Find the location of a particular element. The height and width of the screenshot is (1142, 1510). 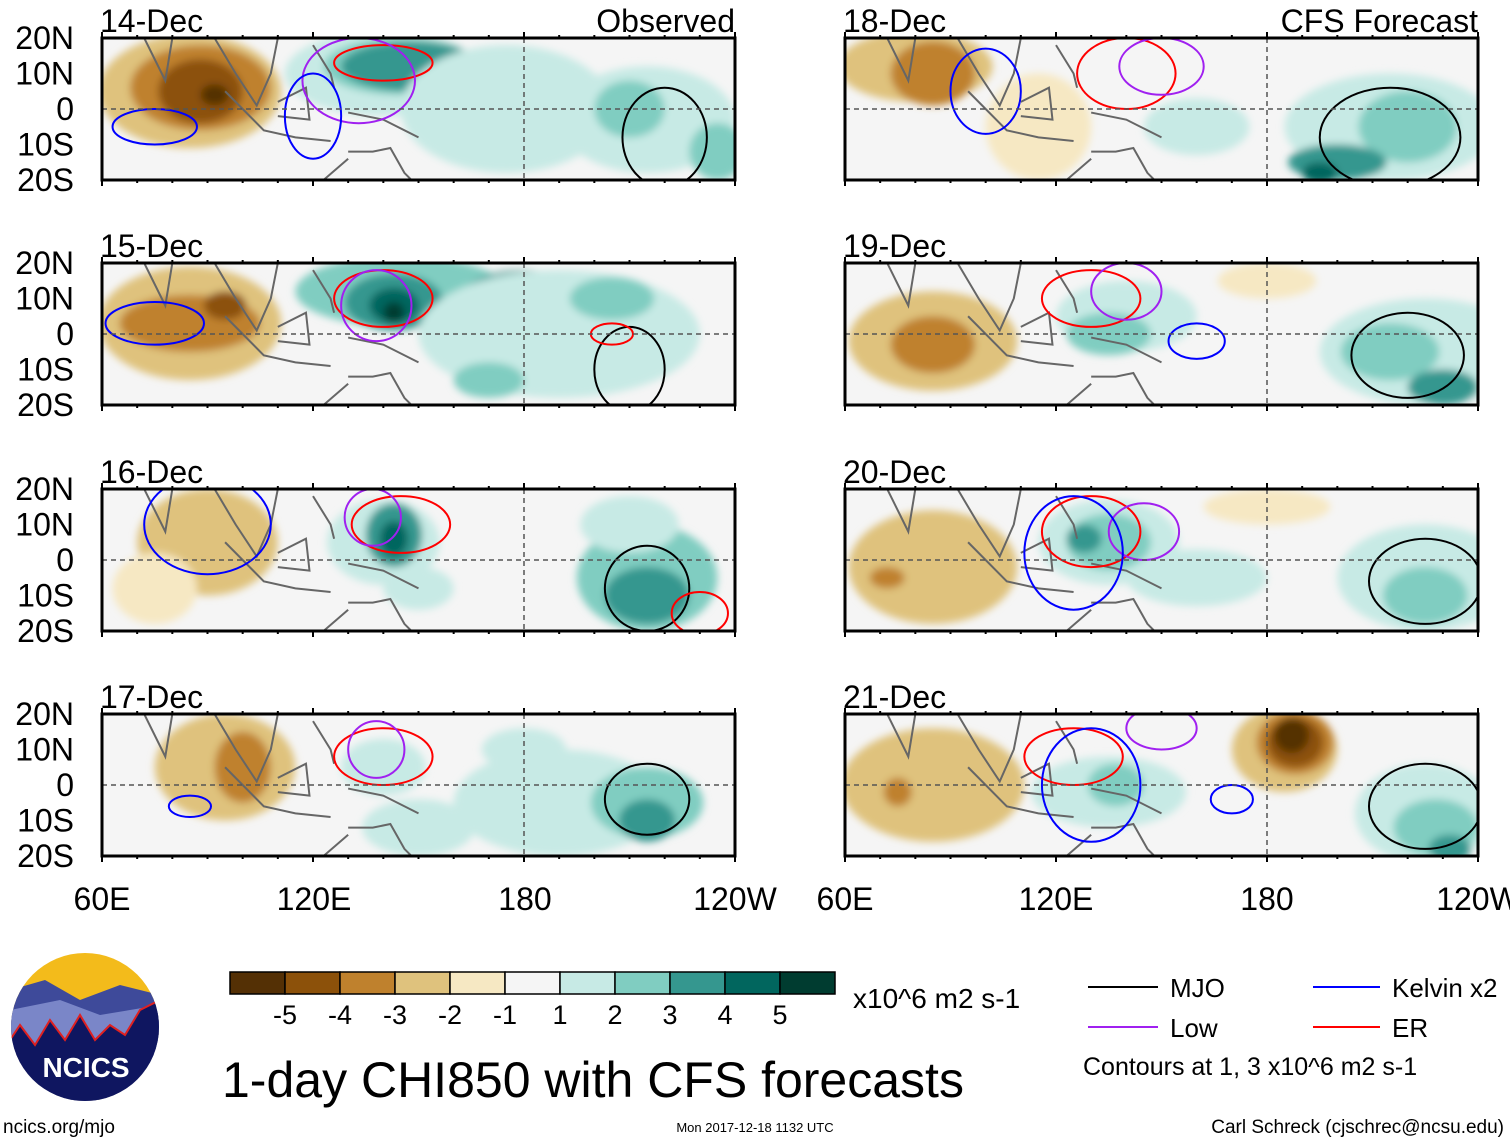

map-panel-20-dec: 20-Dec is located at coordinates (1161, 545).